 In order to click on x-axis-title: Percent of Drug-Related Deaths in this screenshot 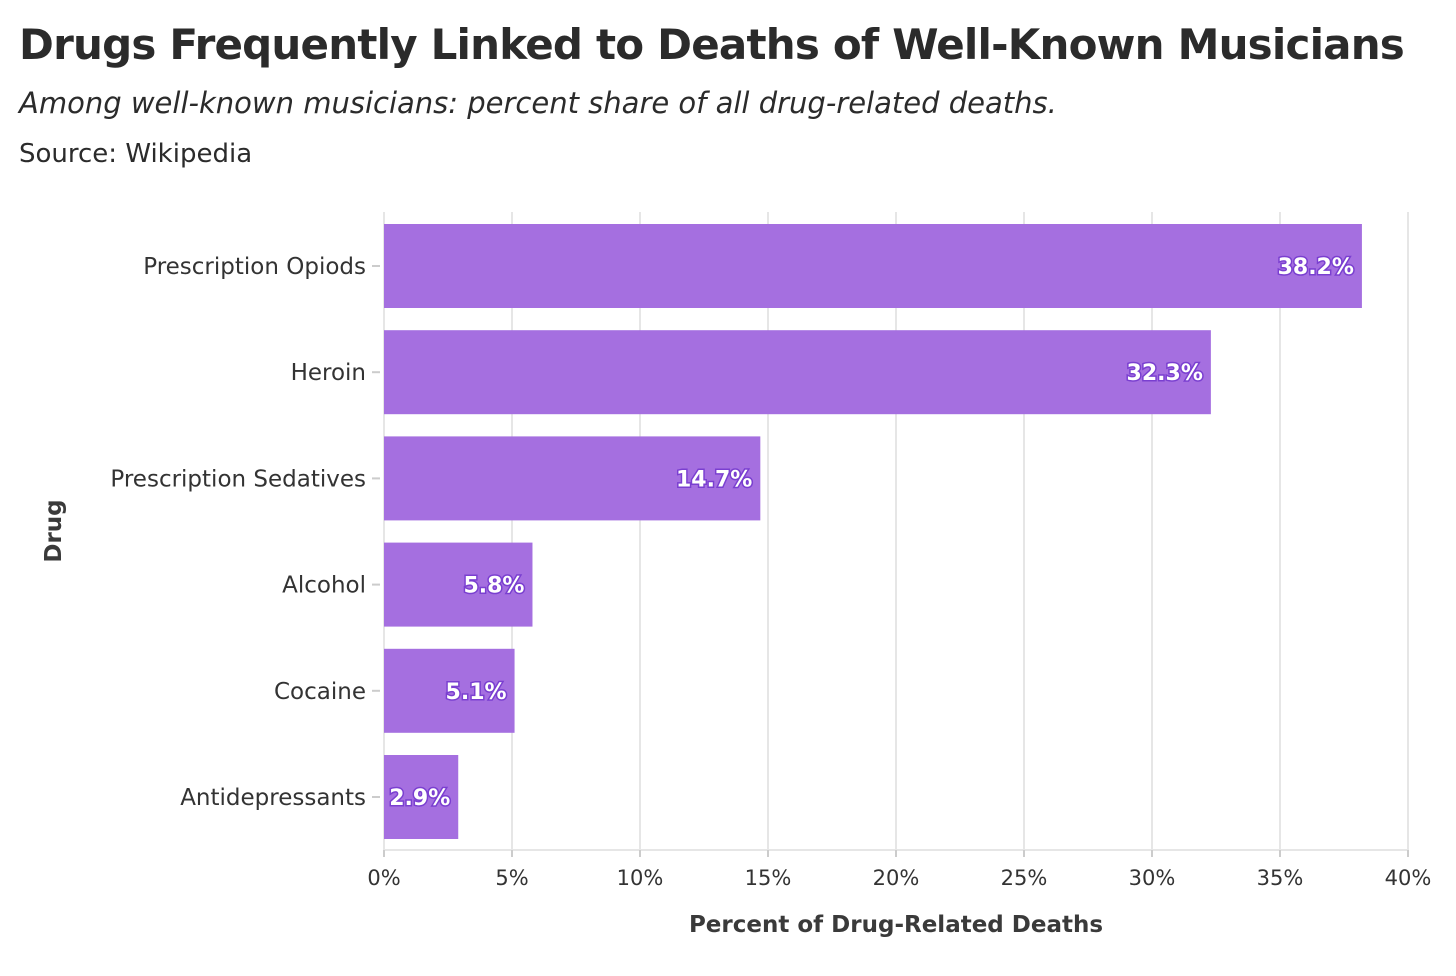, I will do `click(896, 925)`.